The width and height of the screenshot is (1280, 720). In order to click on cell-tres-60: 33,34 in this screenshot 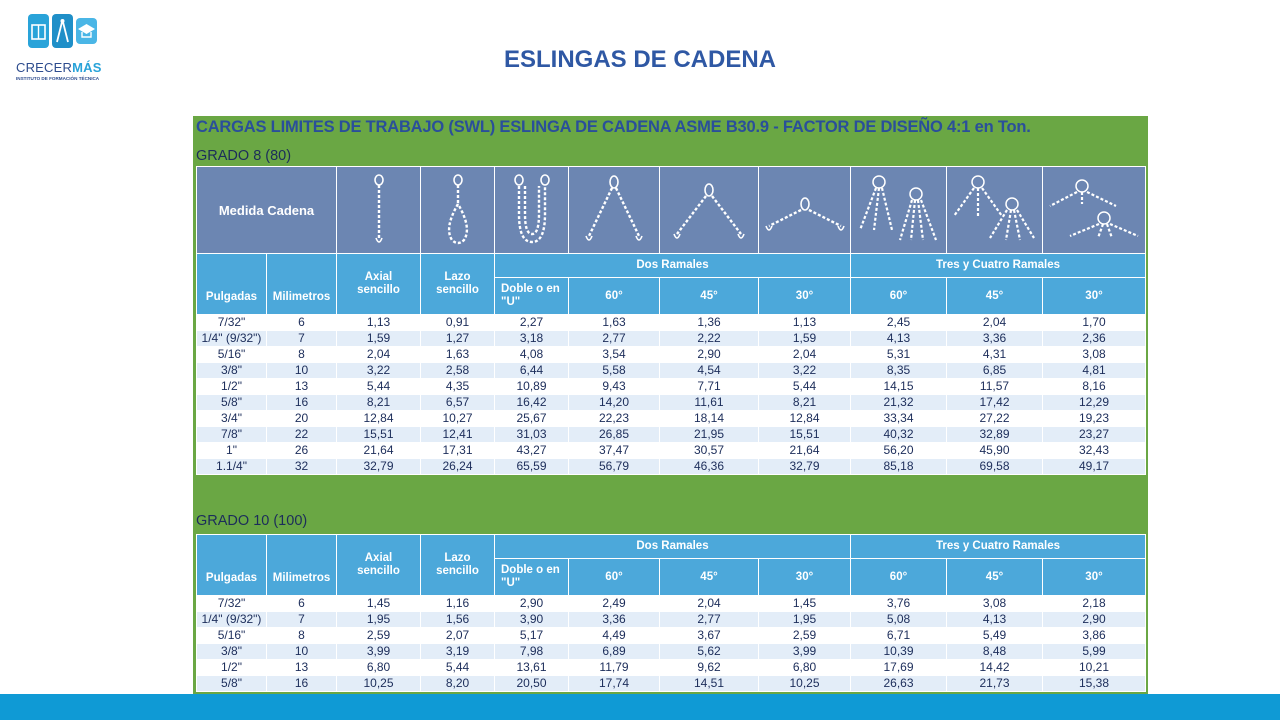, I will do `click(898, 418)`.